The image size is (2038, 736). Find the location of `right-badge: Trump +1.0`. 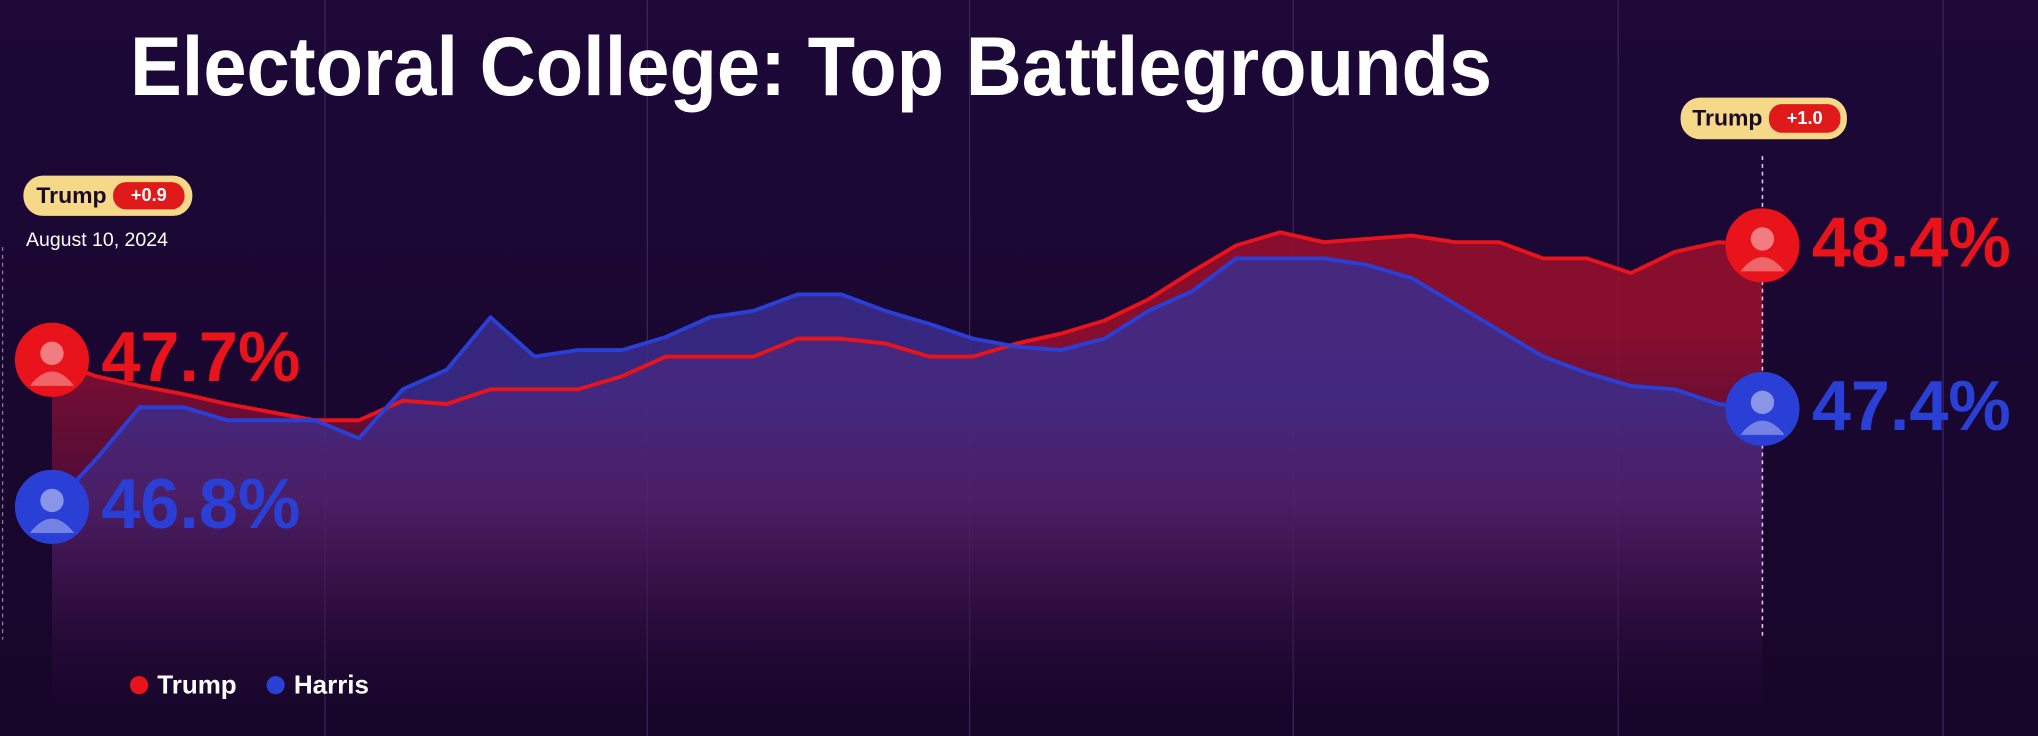

right-badge: Trump +1.0 is located at coordinates (1763, 118).